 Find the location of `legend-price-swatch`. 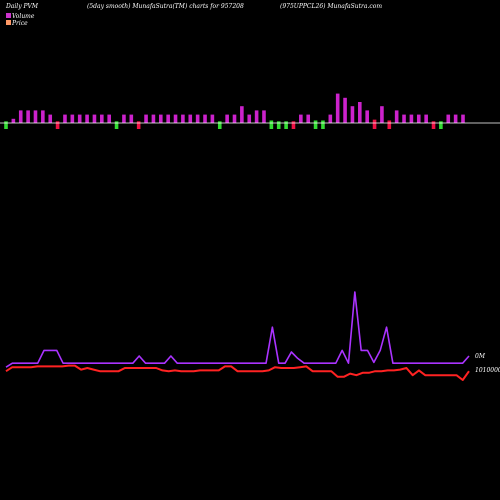

legend-price-swatch is located at coordinates (8, 22).